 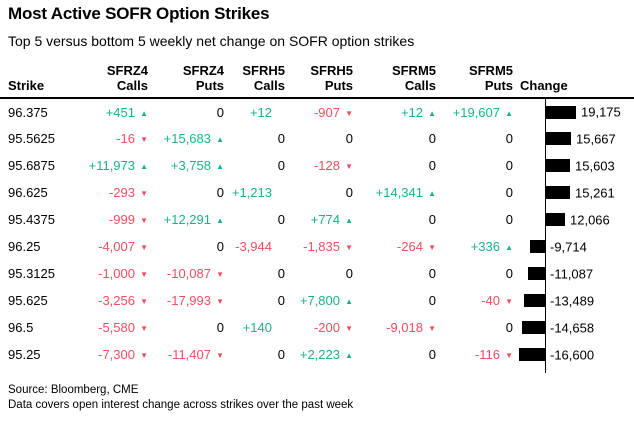 What do you see at coordinates (326, 165) in the screenshot?
I see `value-text: -128` at bounding box center [326, 165].